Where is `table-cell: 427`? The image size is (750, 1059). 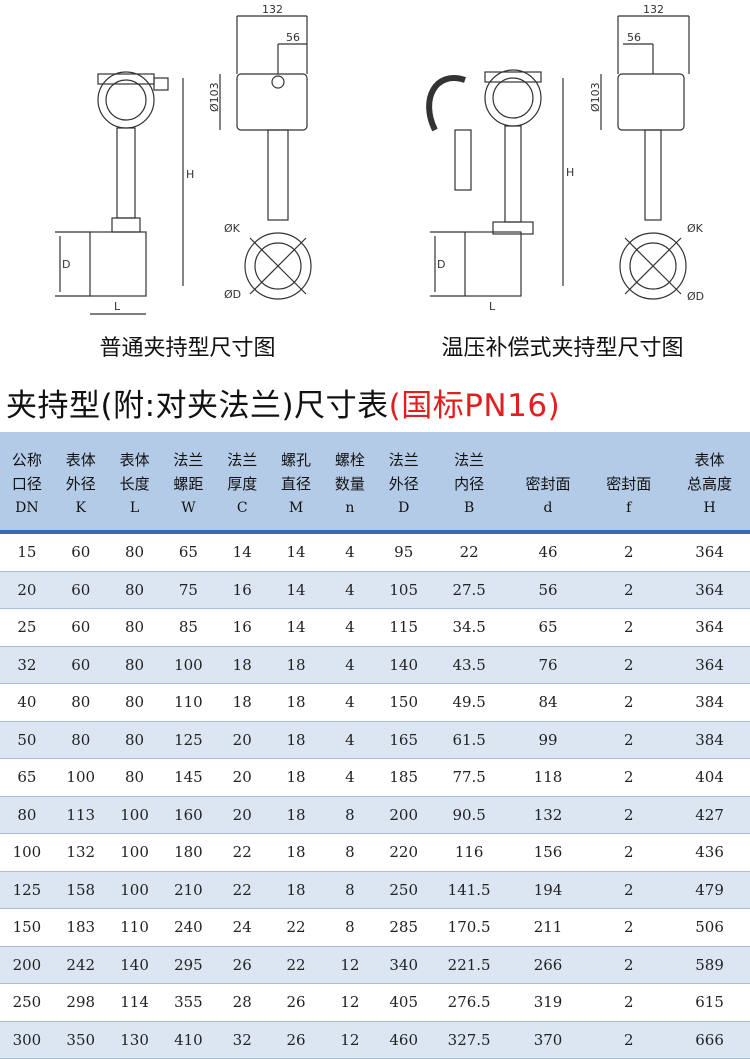
table-cell: 427 is located at coordinates (709, 815).